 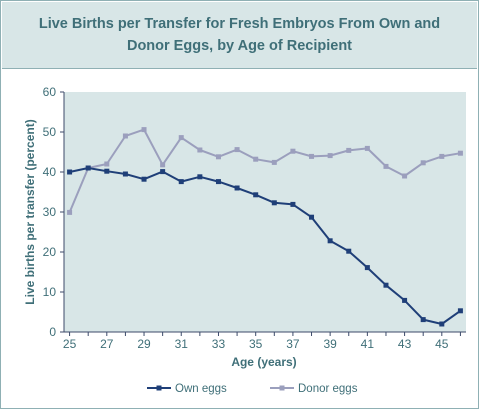 What do you see at coordinates (50, 252) in the screenshot?
I see `y-tick-label: 20` at bounding box center [50, 252].